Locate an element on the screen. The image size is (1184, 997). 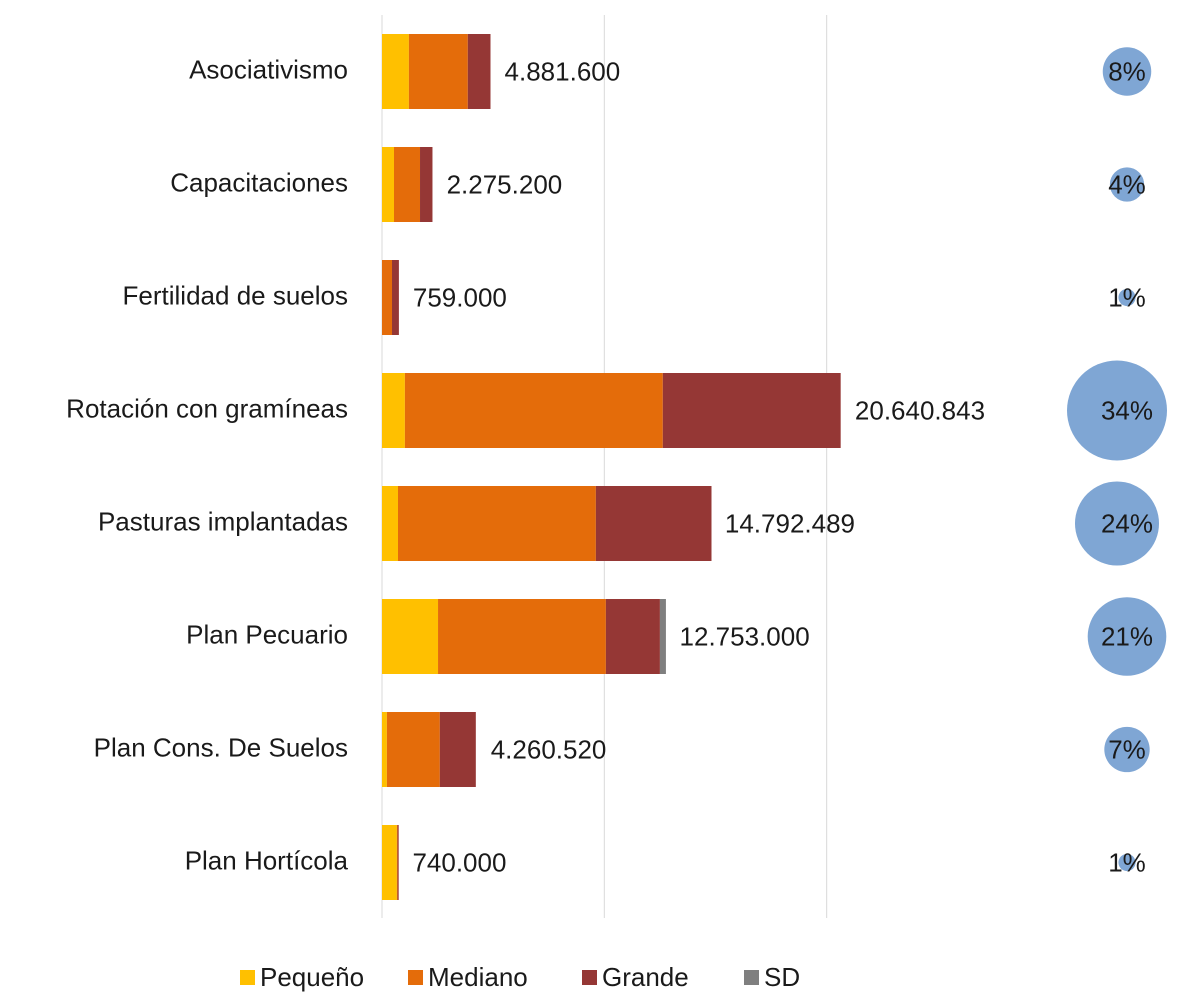
category-label: Plan Hortícola is located at coordinates (267, 860).